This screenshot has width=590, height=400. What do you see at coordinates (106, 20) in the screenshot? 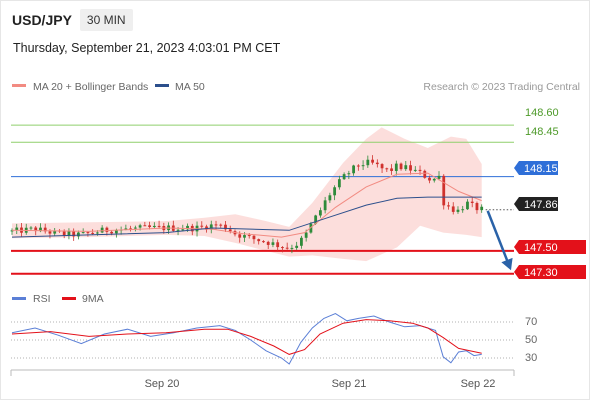
I see `timeframe-badge: 30 MIN` at bounding box center [106, 20].